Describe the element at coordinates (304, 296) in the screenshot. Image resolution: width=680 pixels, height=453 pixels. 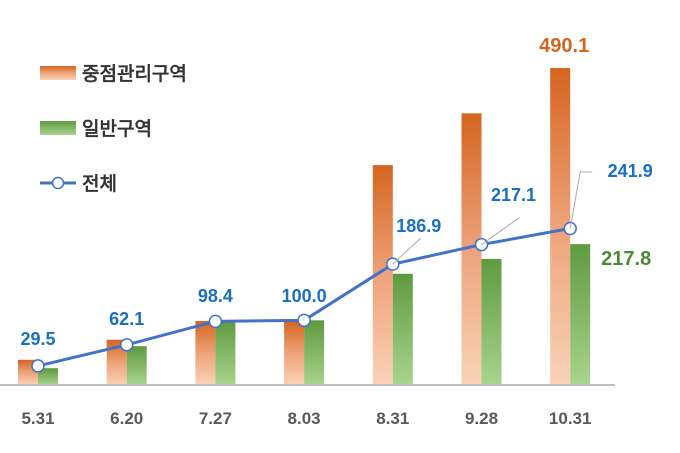
I see `line-data-label: 100.0` at that location.